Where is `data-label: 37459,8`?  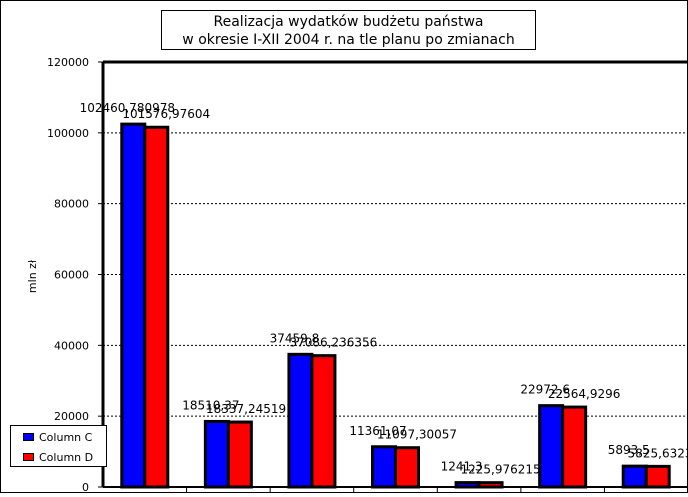 data-label: 37459,8 is located at coordinates (295, 338).